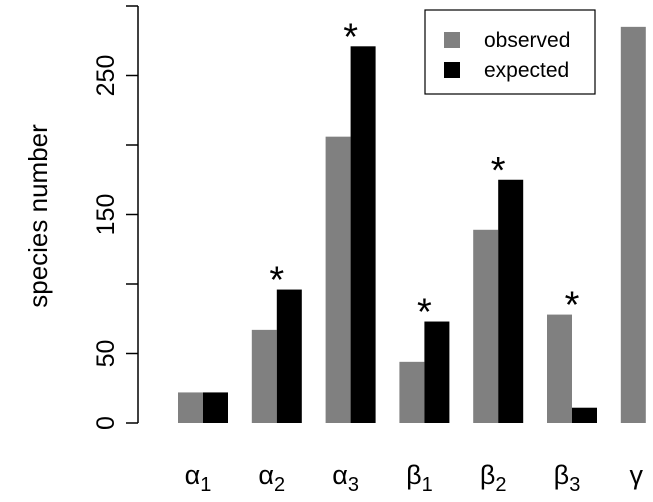 The width and height of the screenshot is (653, 502). I want to click on y-axis-label: species number, so click(38, 216).